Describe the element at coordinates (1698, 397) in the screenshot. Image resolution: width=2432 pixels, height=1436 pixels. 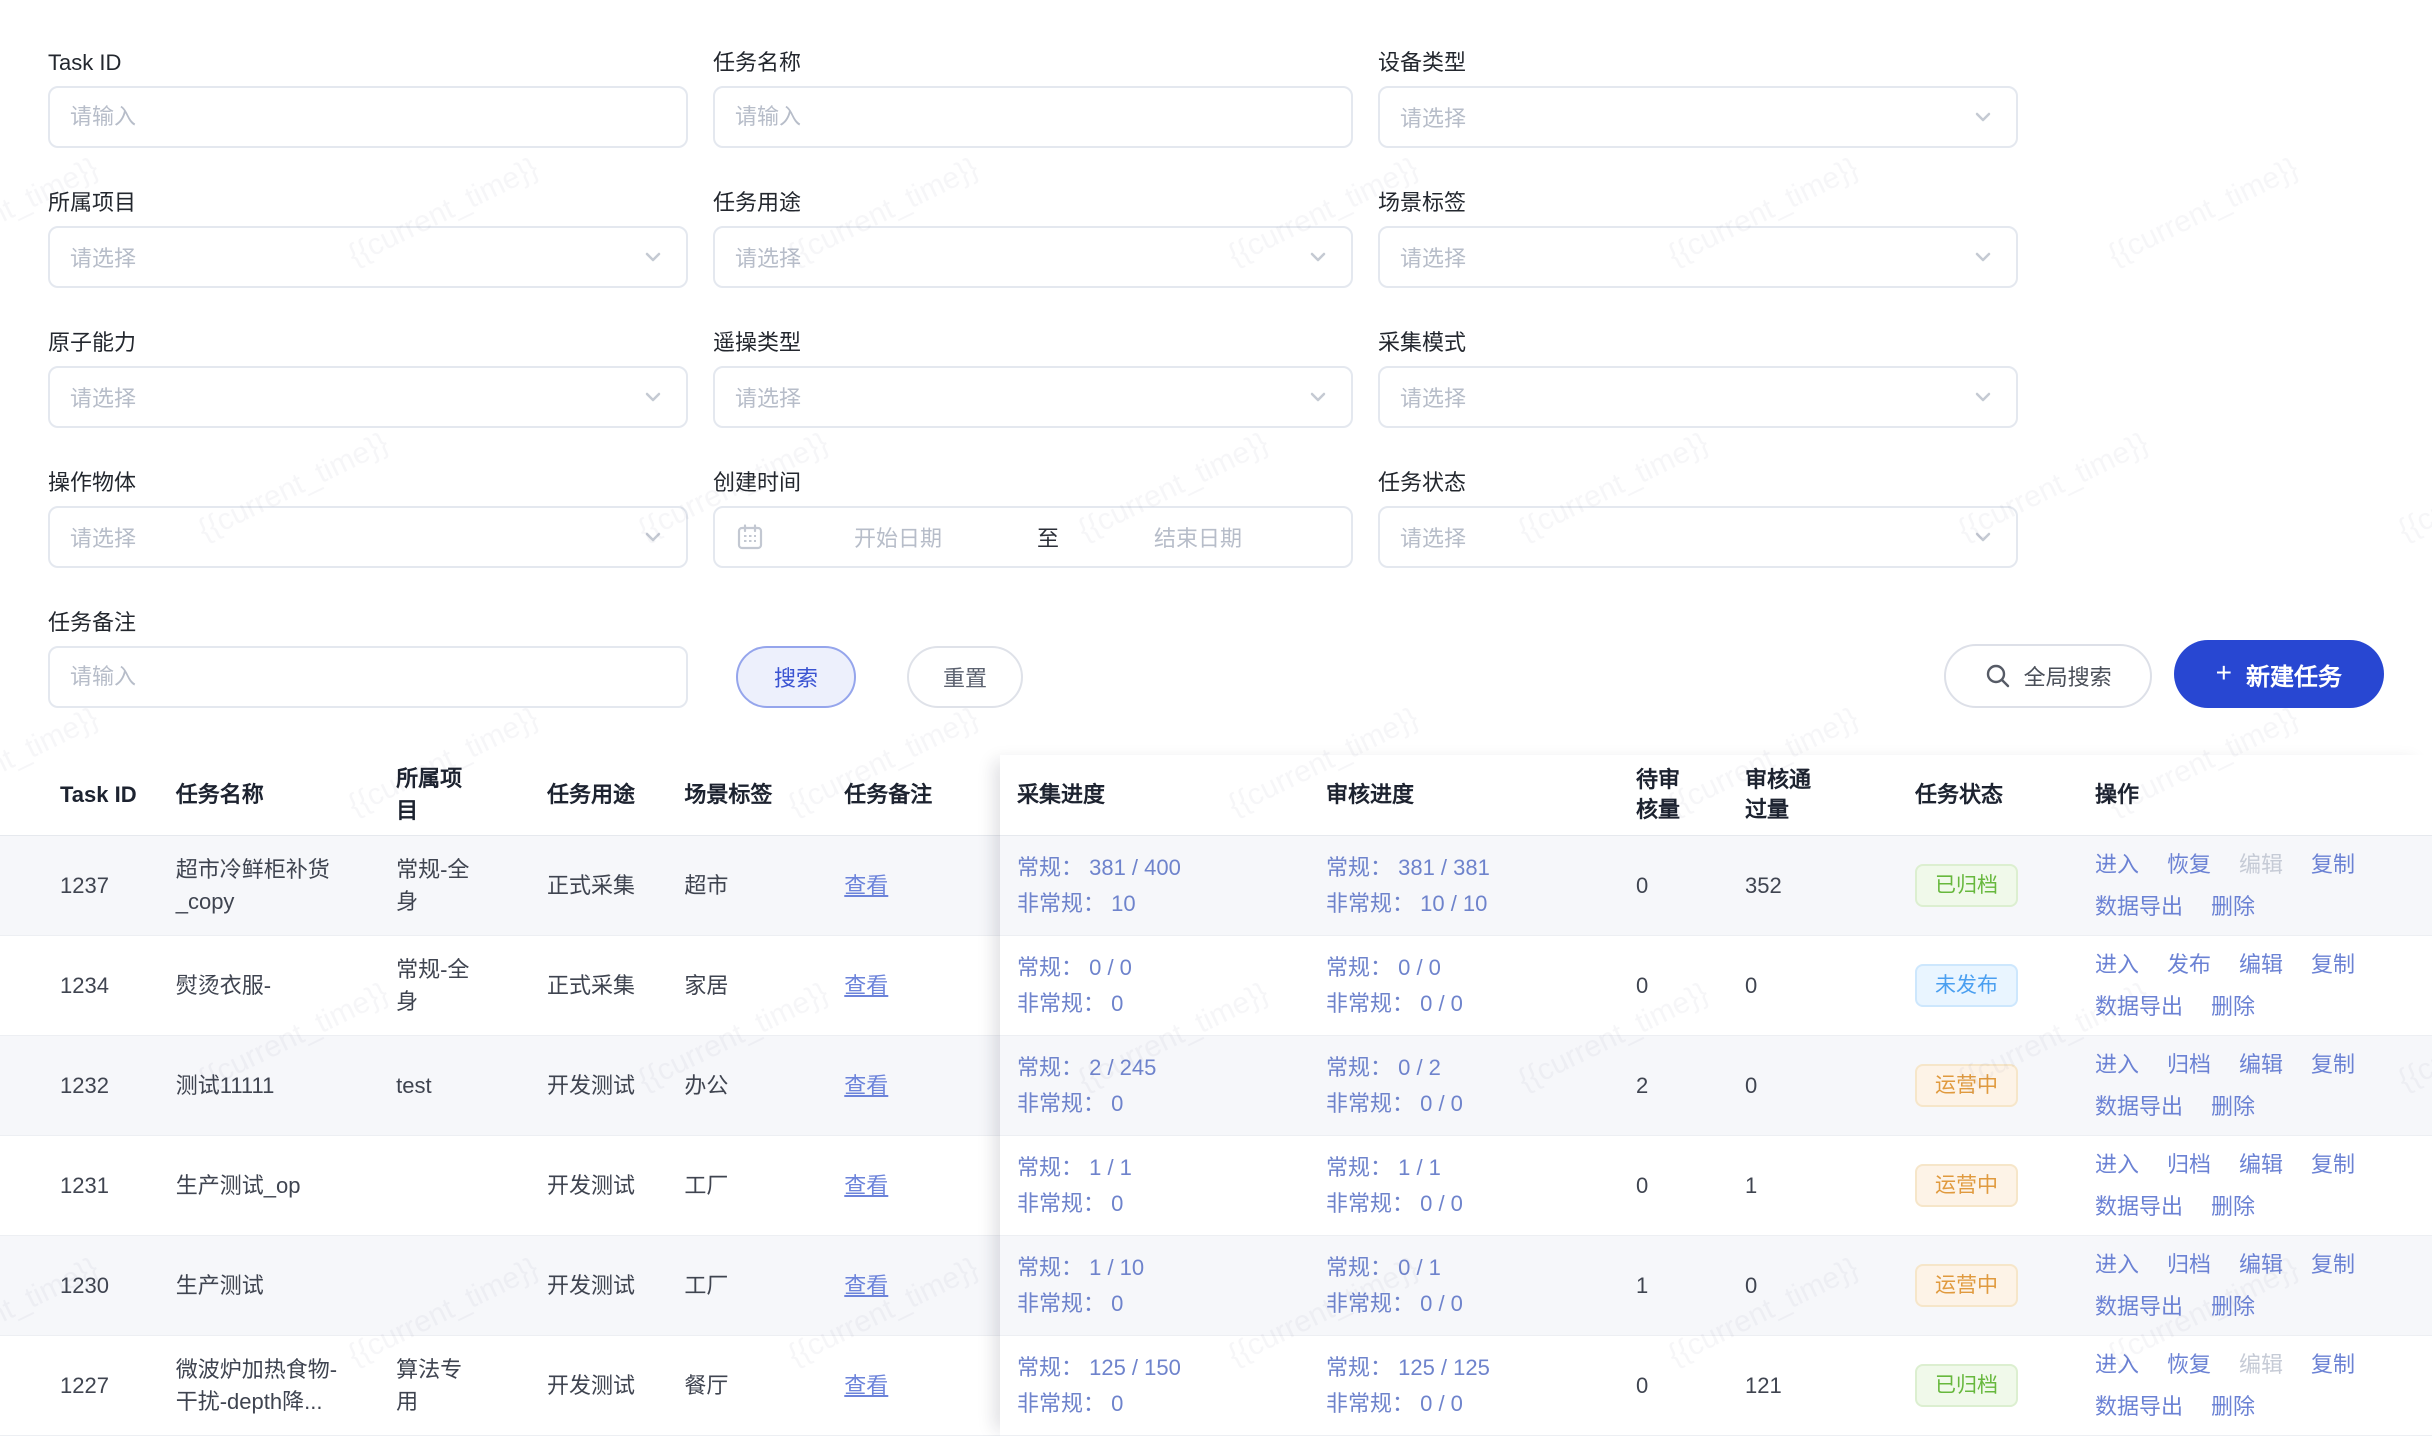
I see `collect-mode-select: 请选择` at that location.